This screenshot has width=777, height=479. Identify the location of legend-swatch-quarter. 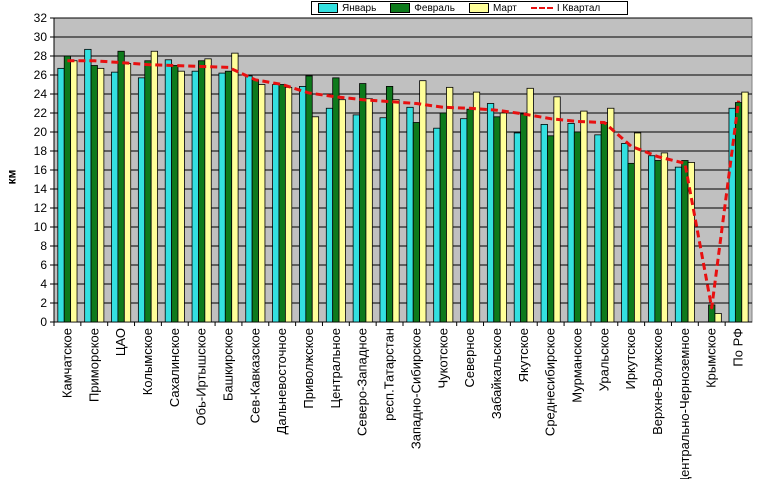
(541, 8).